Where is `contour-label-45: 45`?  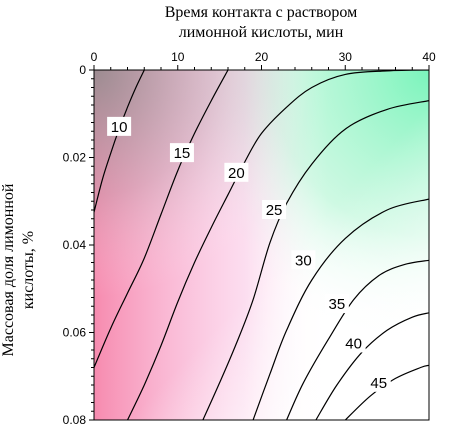 contour-label-45: 45 is located at coordinates (378, 383).